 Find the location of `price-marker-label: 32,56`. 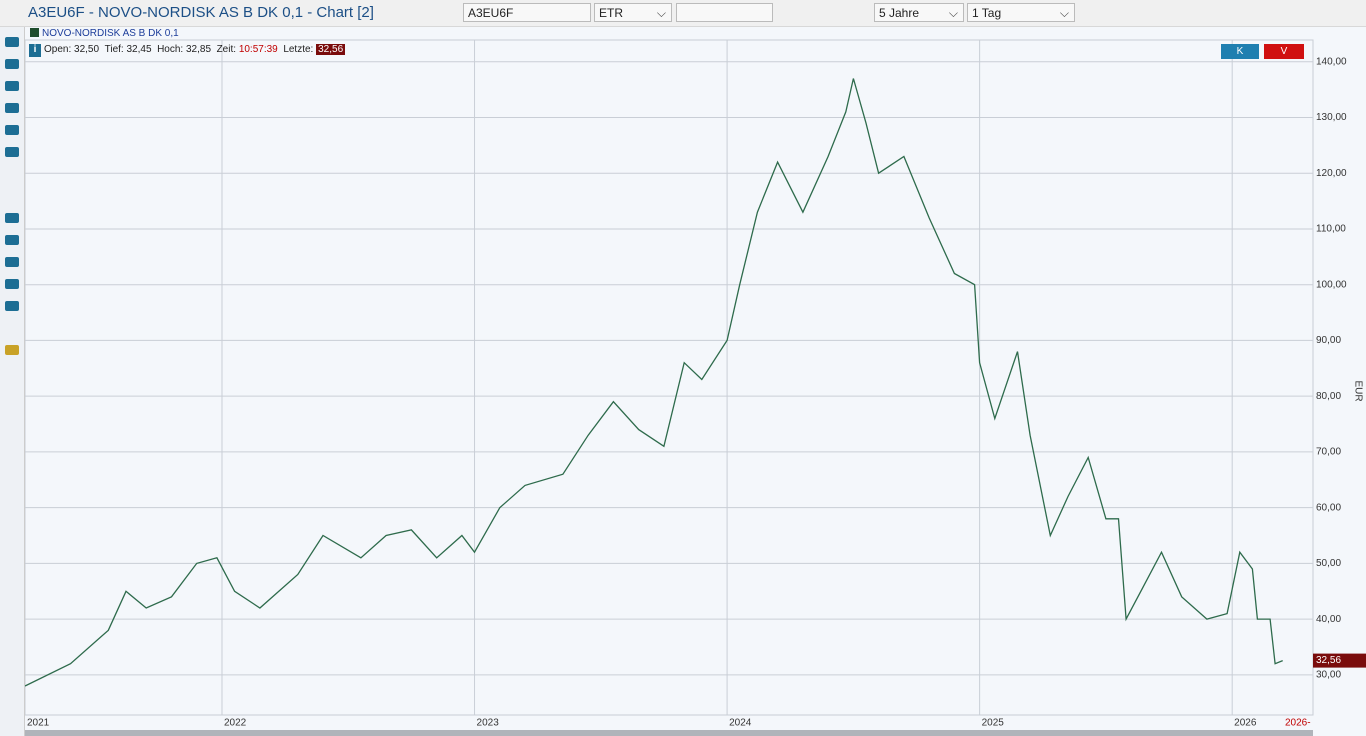

price-marker-label: 32,56 is located at coordinates (1328, 660).